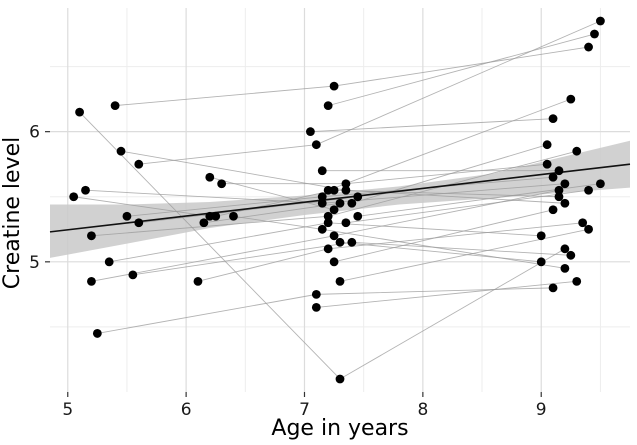 The width and height of the screenshot is (637, 445). What do you see at coordinates (422, 410) in the screenshot?
I see `x-tick-label: 8` at bounding box center [422, 410].